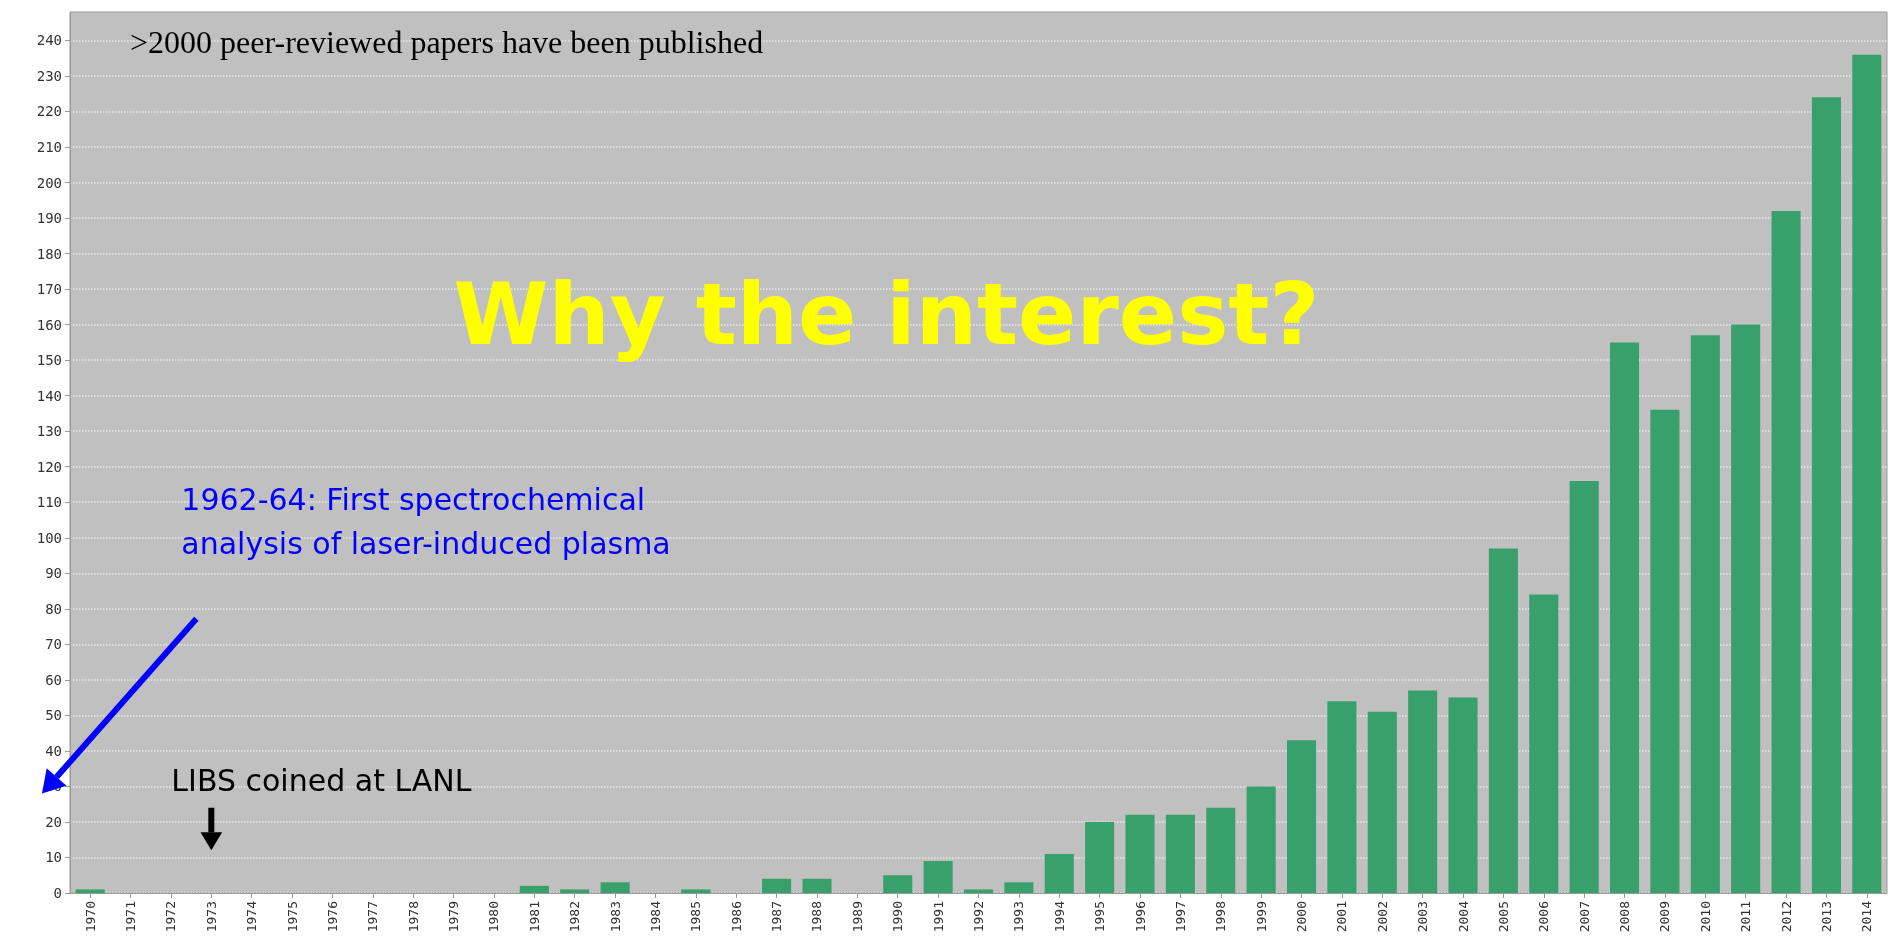  I want to click on x-tick-label: 1971, so click(131, 917).